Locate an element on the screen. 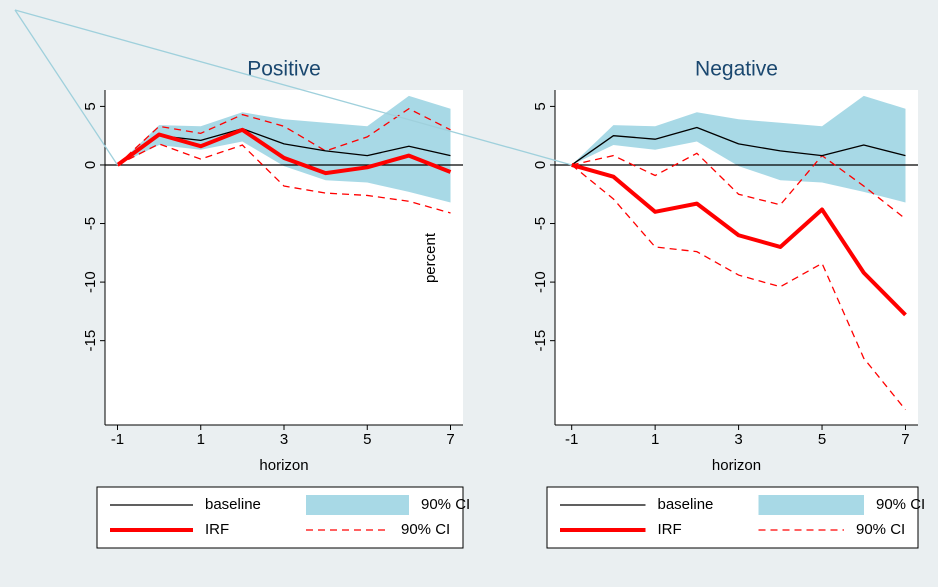  chart-title: Positive is located at coordinates (284, 69).